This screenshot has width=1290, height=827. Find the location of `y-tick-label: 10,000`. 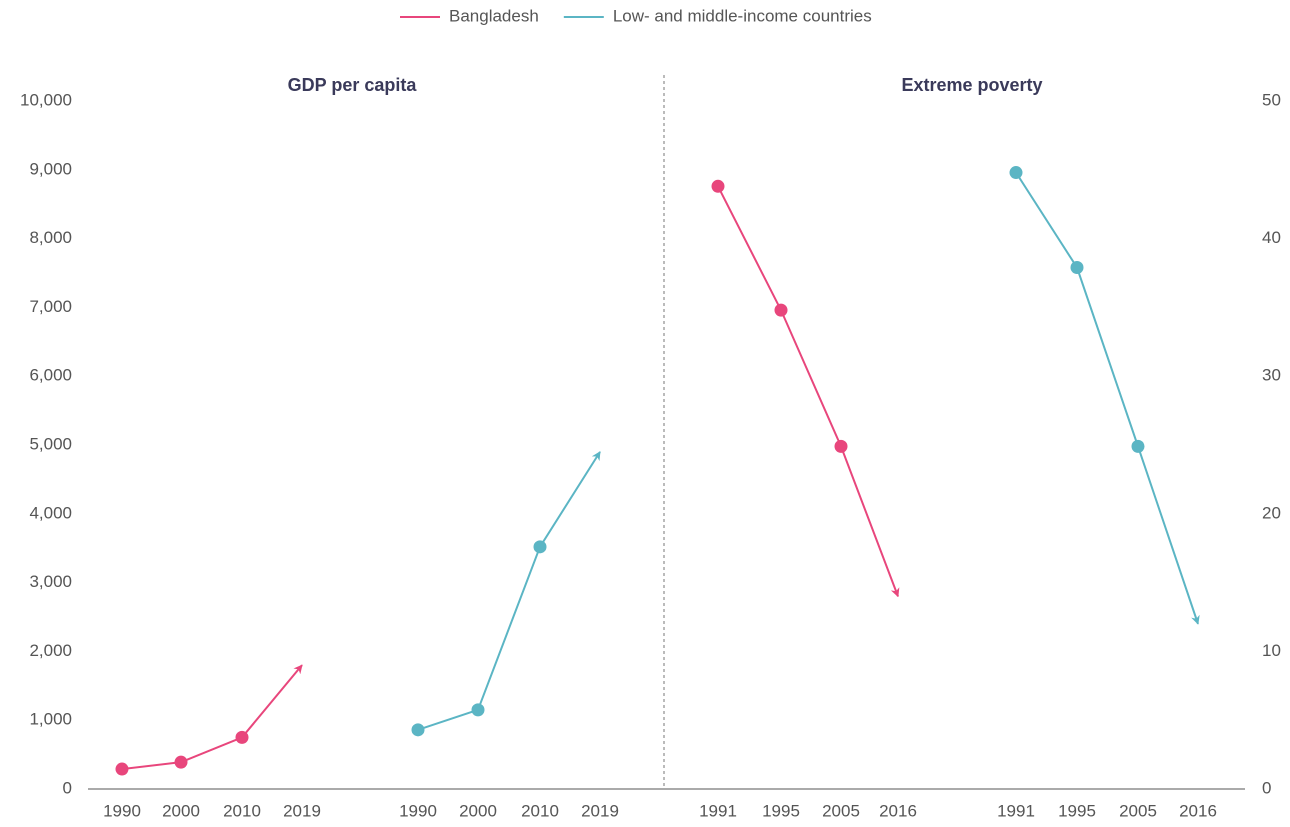

y-tick-label: 10,000 is located at coordinates (46, 99).